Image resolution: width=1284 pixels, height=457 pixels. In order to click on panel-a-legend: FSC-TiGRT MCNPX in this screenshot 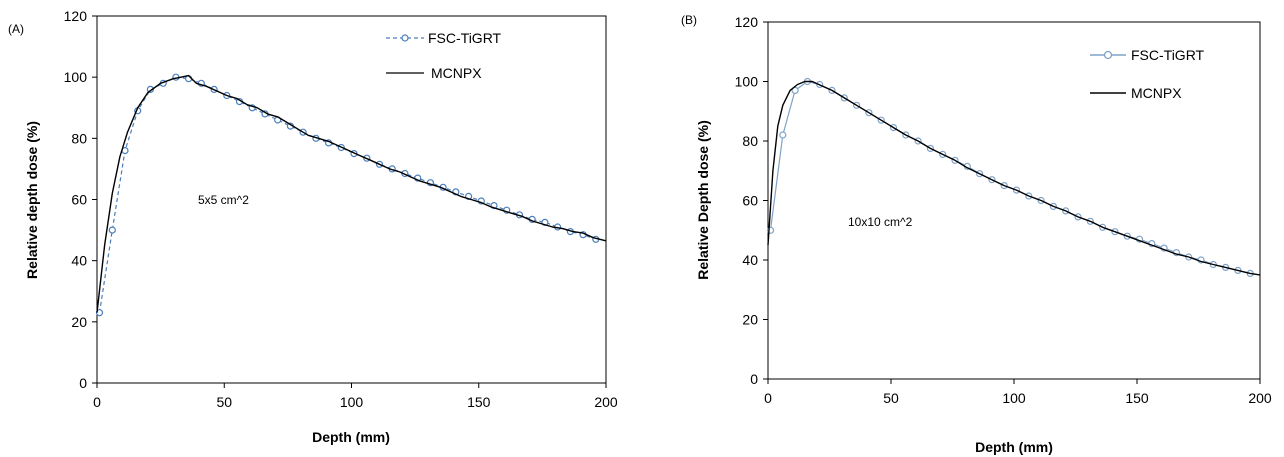, I will do `click(444, 55)`.